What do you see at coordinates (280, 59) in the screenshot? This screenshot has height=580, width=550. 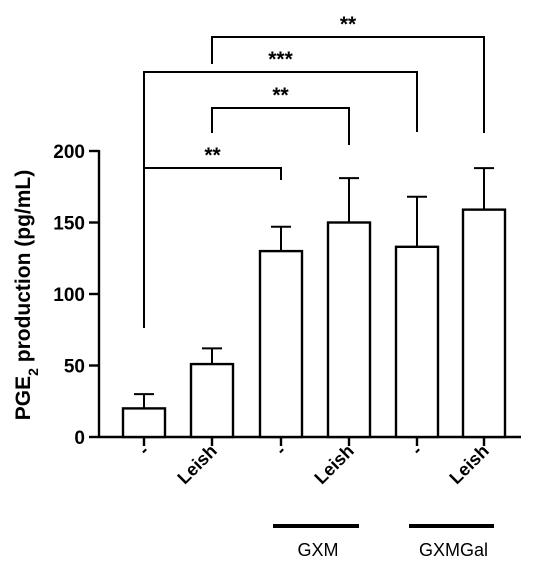 I see `significance-label: ***` at bounding box center [280, 59].